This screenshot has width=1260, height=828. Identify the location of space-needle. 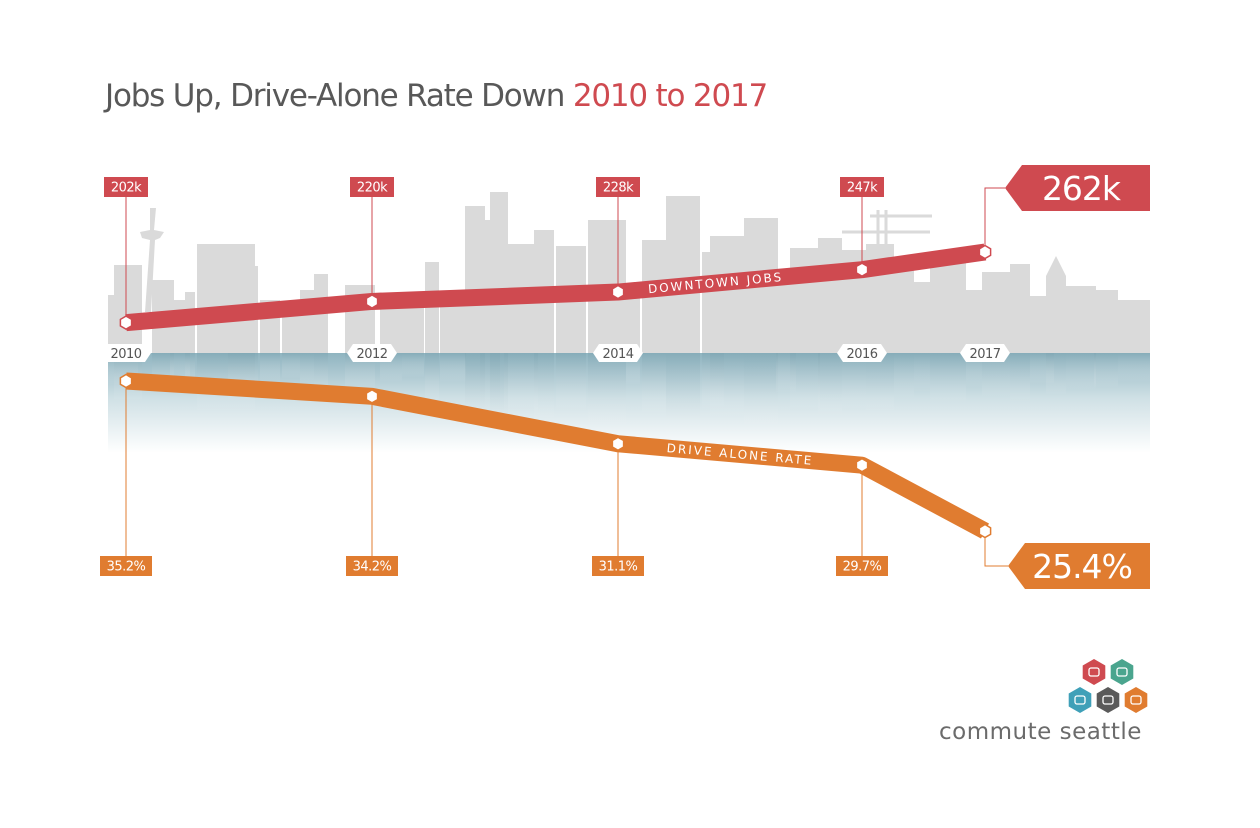
(152, 260).